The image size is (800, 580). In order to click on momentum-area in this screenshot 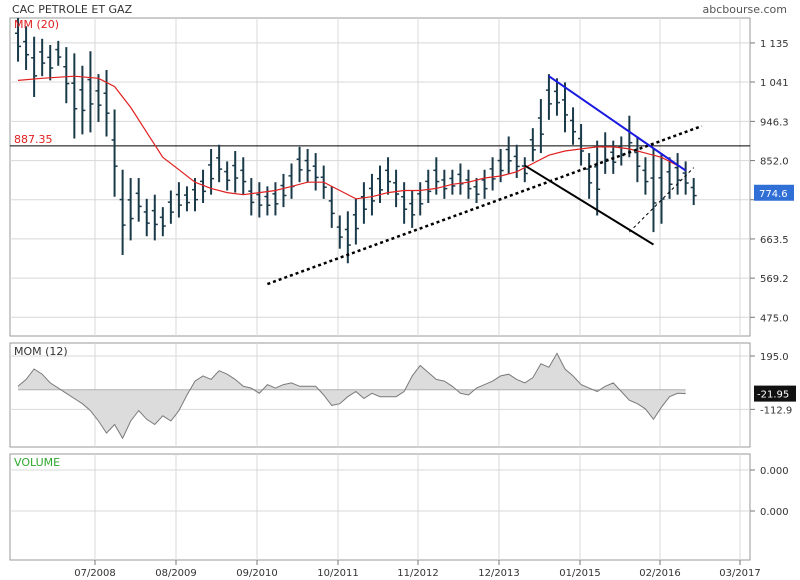, I will do `click(352, 396)`.